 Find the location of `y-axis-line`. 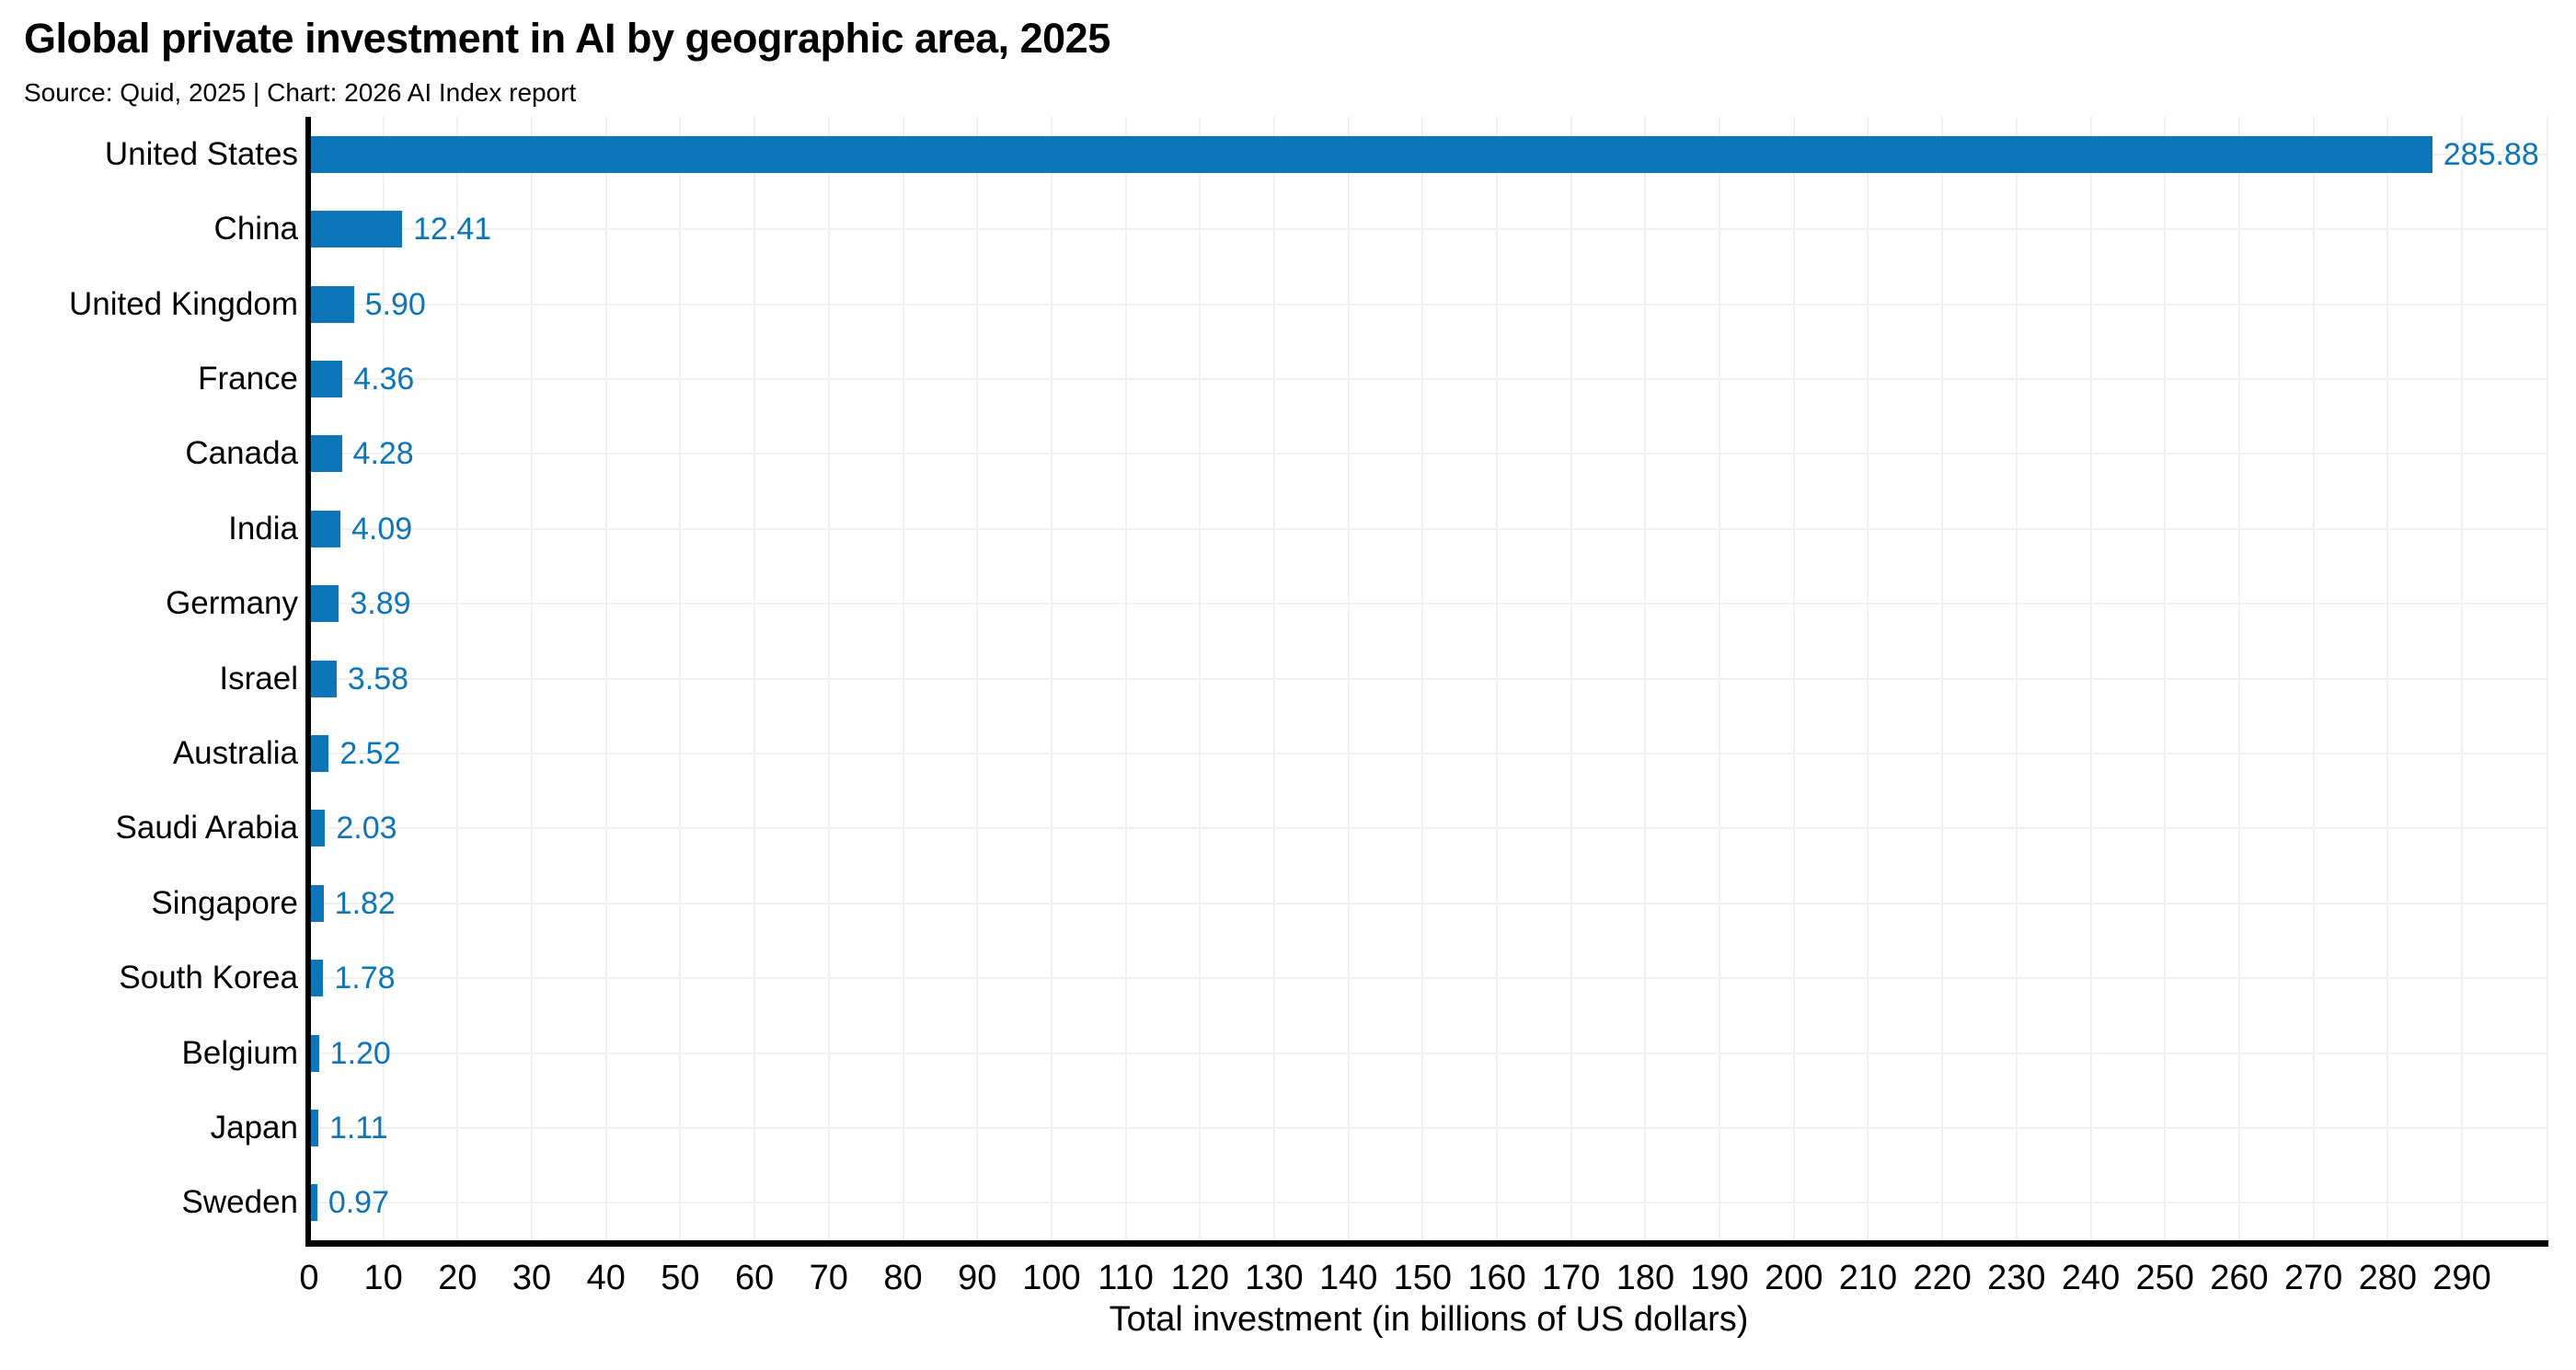

y-axis-line is located at coordinates (308, 682).